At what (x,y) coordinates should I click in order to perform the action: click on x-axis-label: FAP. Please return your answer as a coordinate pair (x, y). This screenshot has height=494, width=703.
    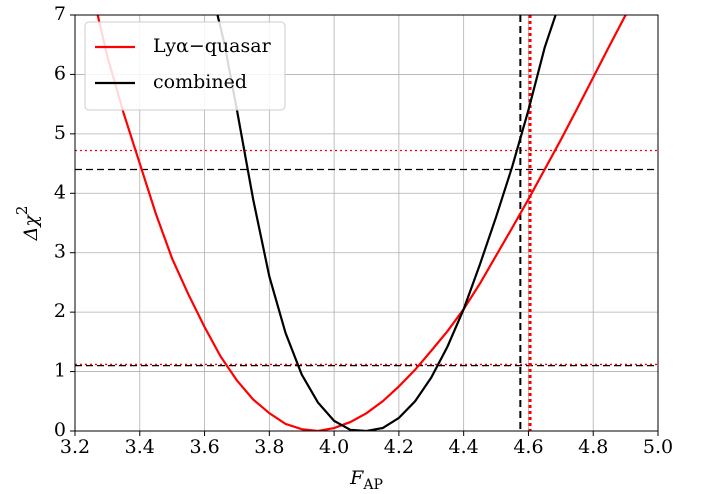
    Looking at the image, I should click on (366, 480).